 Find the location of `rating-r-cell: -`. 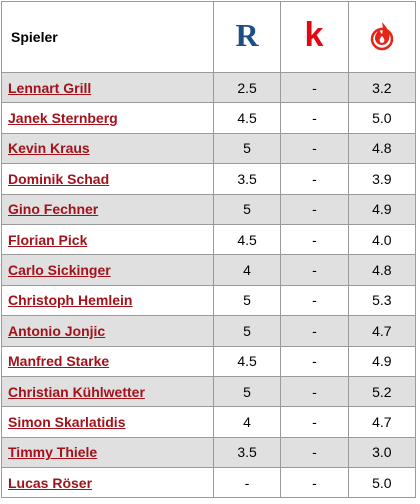

rating-r-cell: - is located at coordinates (247, 483).